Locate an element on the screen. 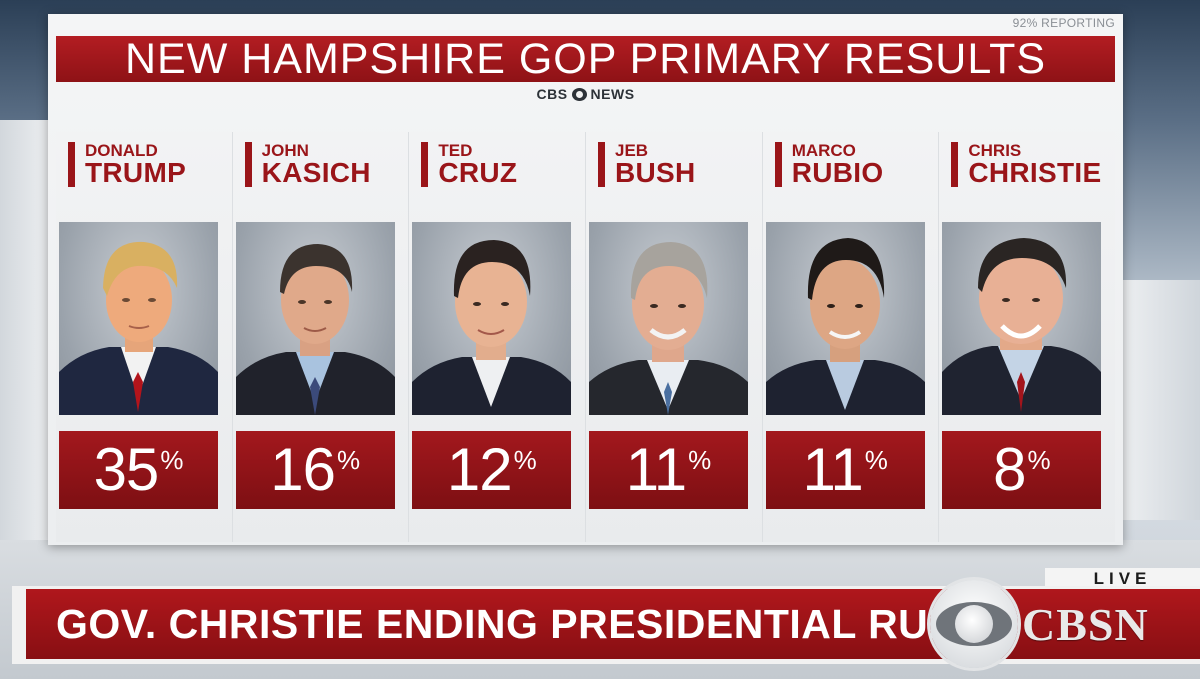 Image resolution: width=1200 pixels, height=679 pixels. vote-percentage: 16% is located at coordinates (315, 470).